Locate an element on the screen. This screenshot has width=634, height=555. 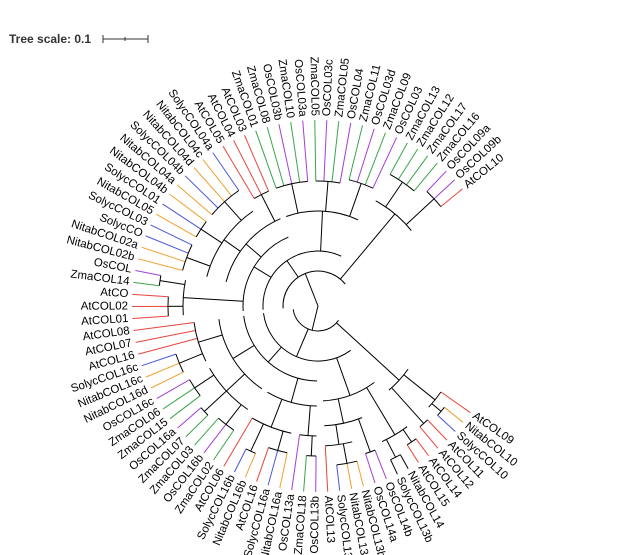
tip-label: AtCOL01 is located at coordinates (105, 320).